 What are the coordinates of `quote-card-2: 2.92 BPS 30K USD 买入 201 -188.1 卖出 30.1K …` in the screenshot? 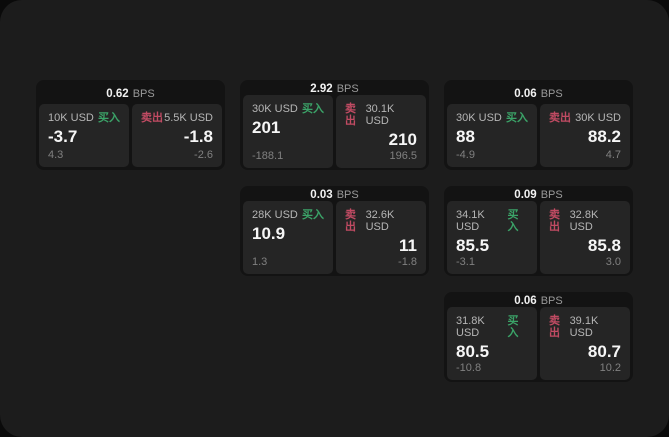 It's located at (334, 125).